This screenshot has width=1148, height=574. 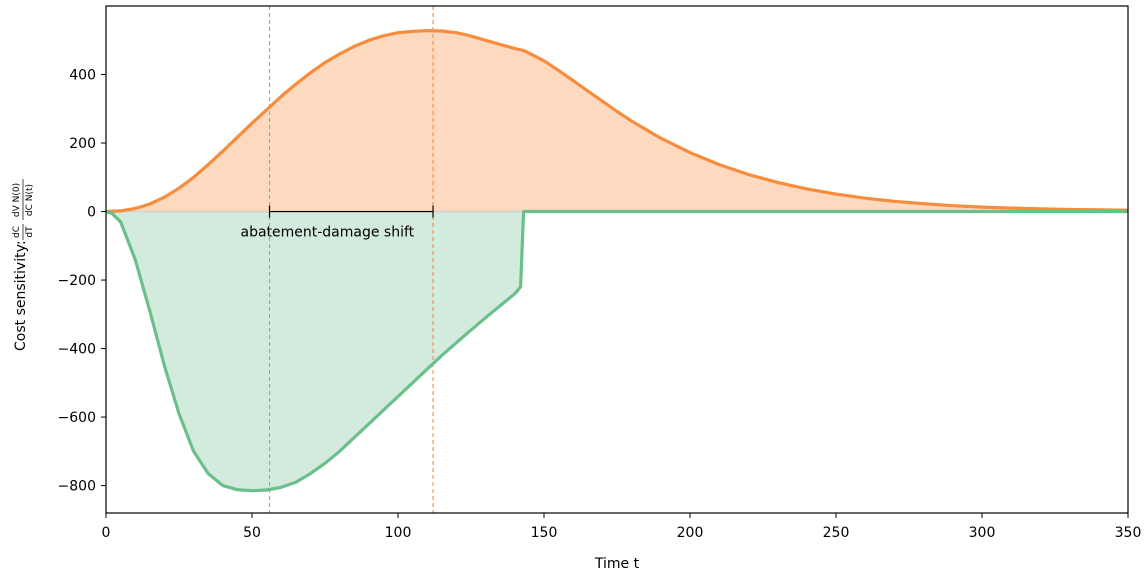 What do you see at coordinates (82, 144) in the screenshot?
I see `y-tick-label: 200` at bounding box center [82, 144].